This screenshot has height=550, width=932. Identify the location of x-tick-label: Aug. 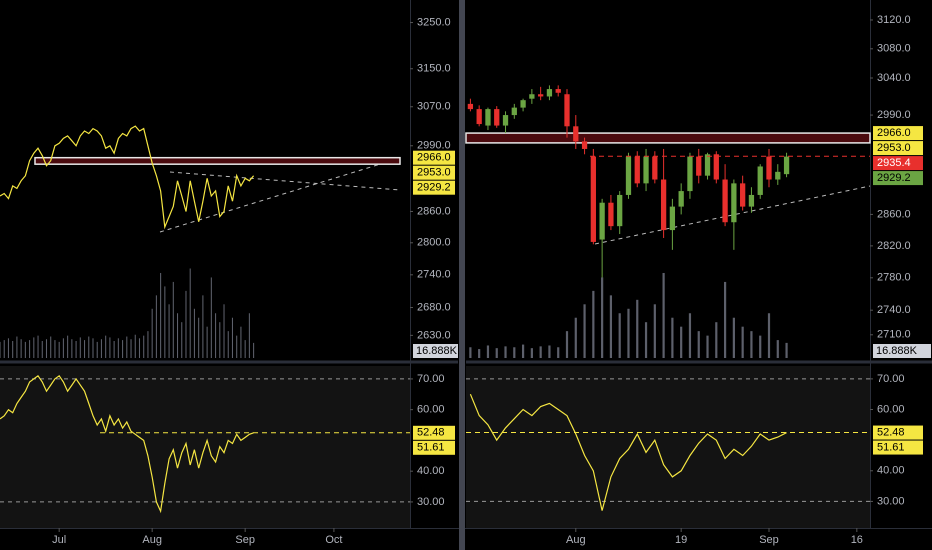
(152, 540).